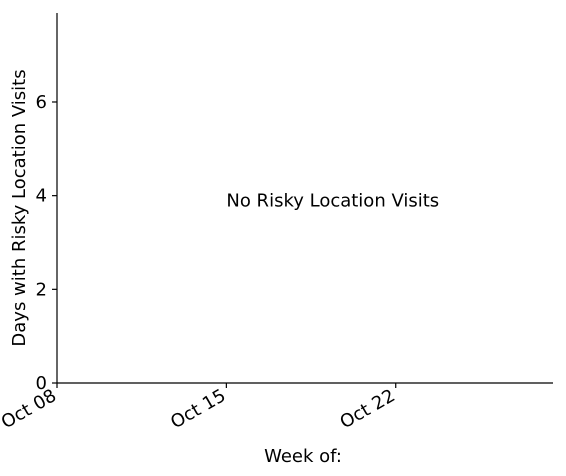  Describe the element at coordinates (19, 207) in the screenshot. I see `y-axis-label: Days with Risky Location Visits` at that location.